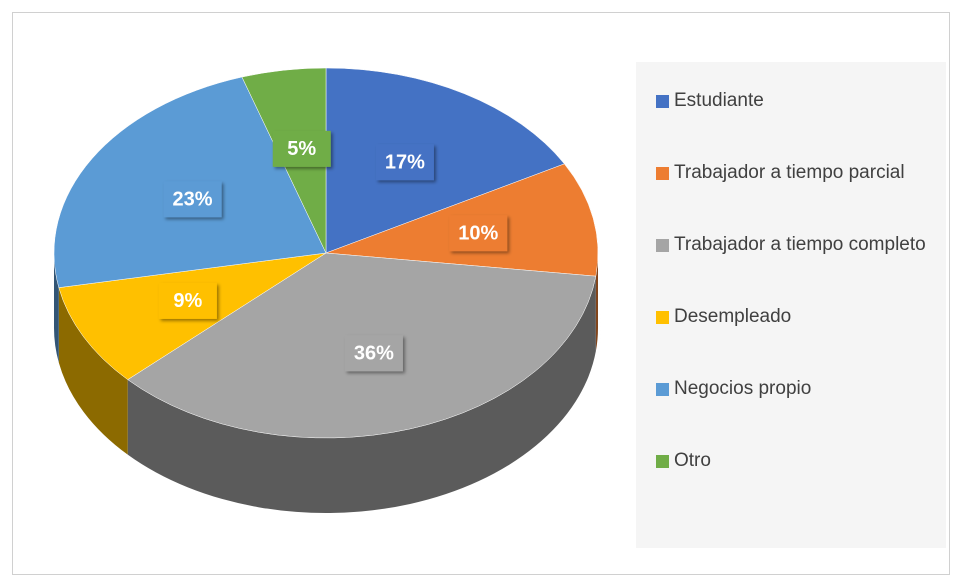 The width and height of the screenshot is (956, 580). I want to click on data-label: 10%, so click(478, 234).